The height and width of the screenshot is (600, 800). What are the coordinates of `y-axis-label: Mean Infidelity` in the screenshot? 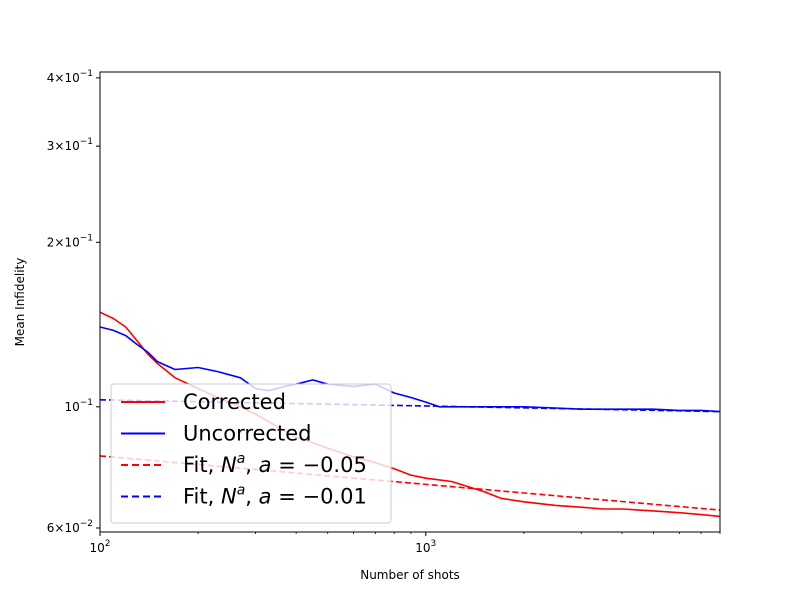 It's located at (20, 302).